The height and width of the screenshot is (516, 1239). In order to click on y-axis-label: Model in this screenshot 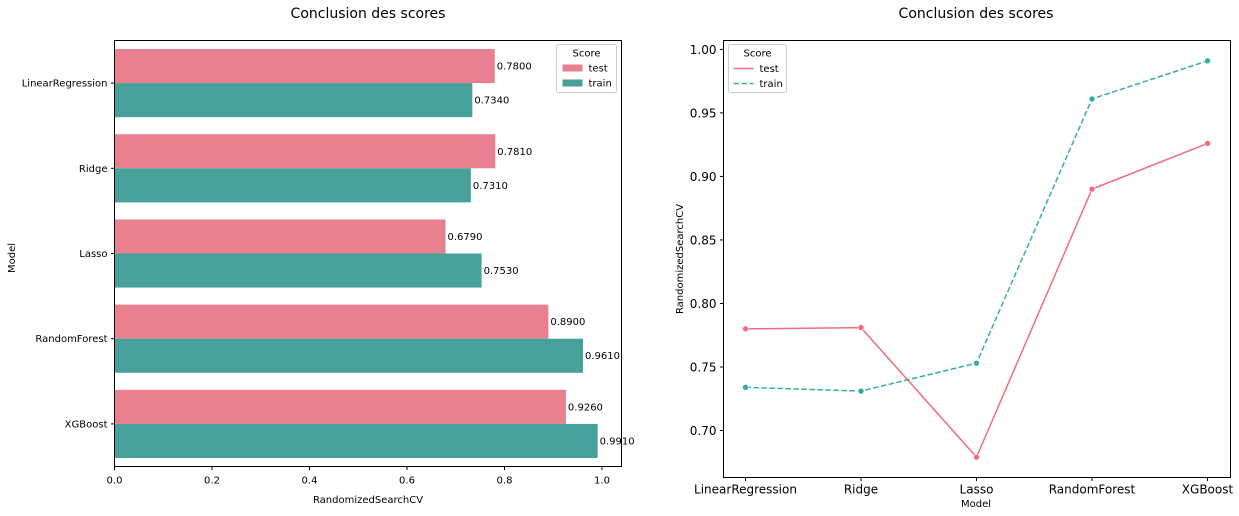, I will do `click(12, 258)`.